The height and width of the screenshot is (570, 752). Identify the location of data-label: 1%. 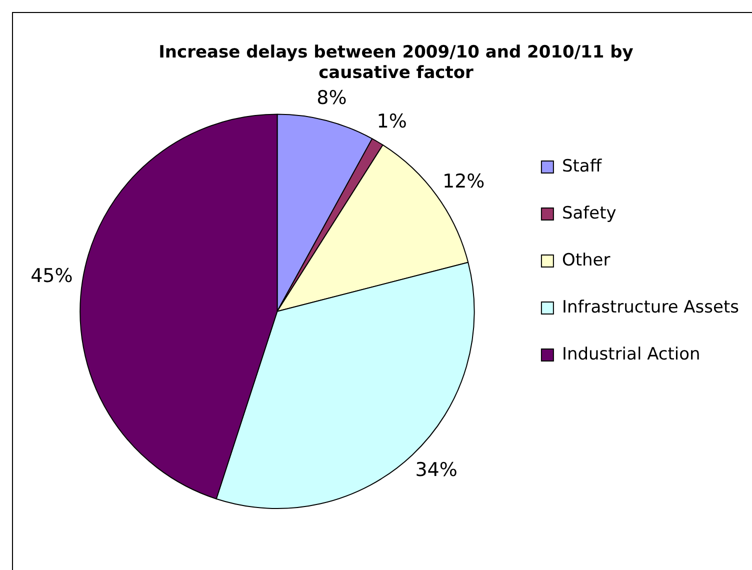
(391, 121).